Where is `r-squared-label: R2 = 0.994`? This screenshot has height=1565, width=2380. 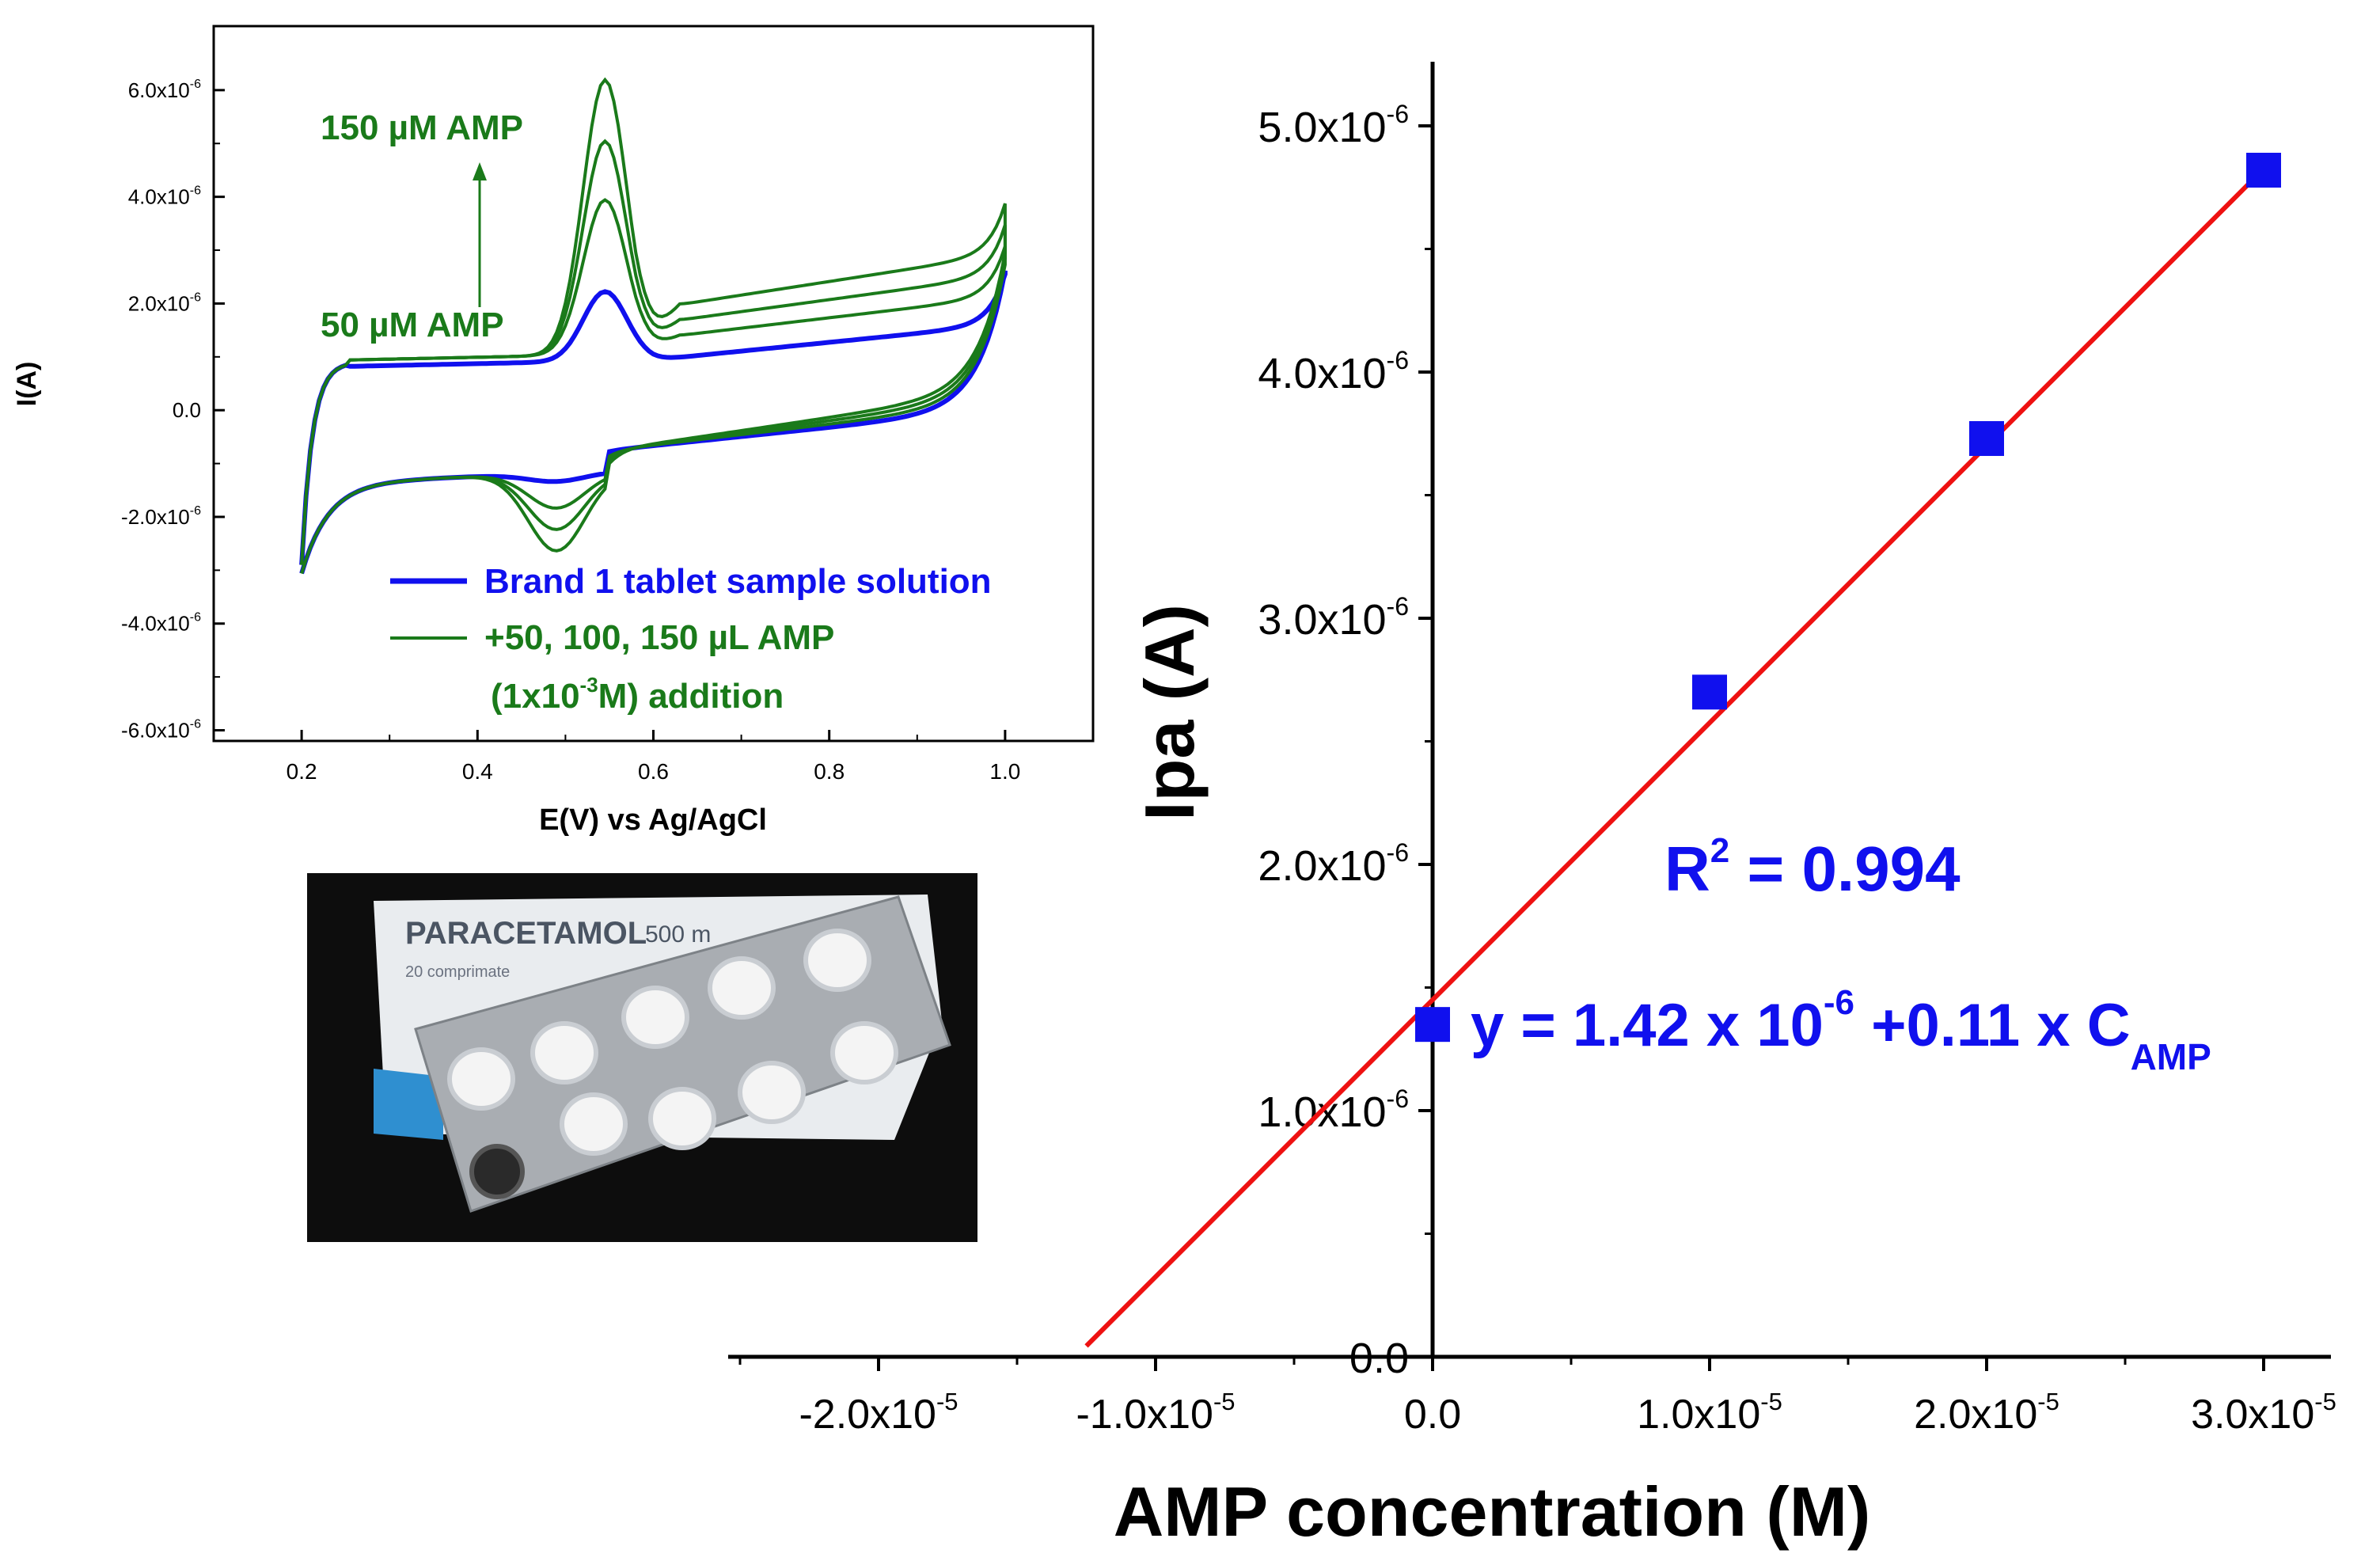 r-squared-label: R2 = 0.994 is located at coordinates (1812, 867).